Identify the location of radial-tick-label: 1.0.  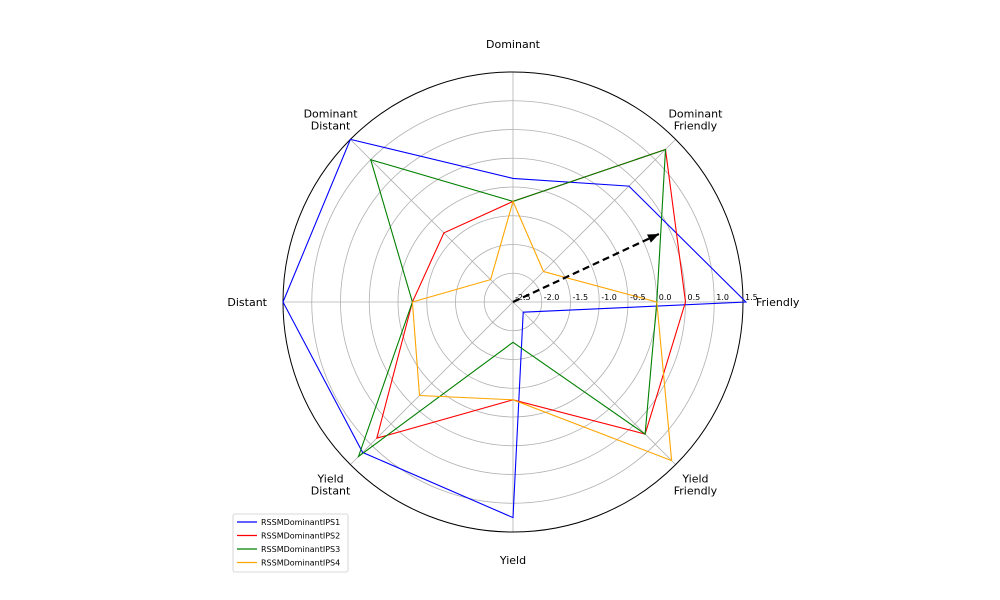
(722, 297).